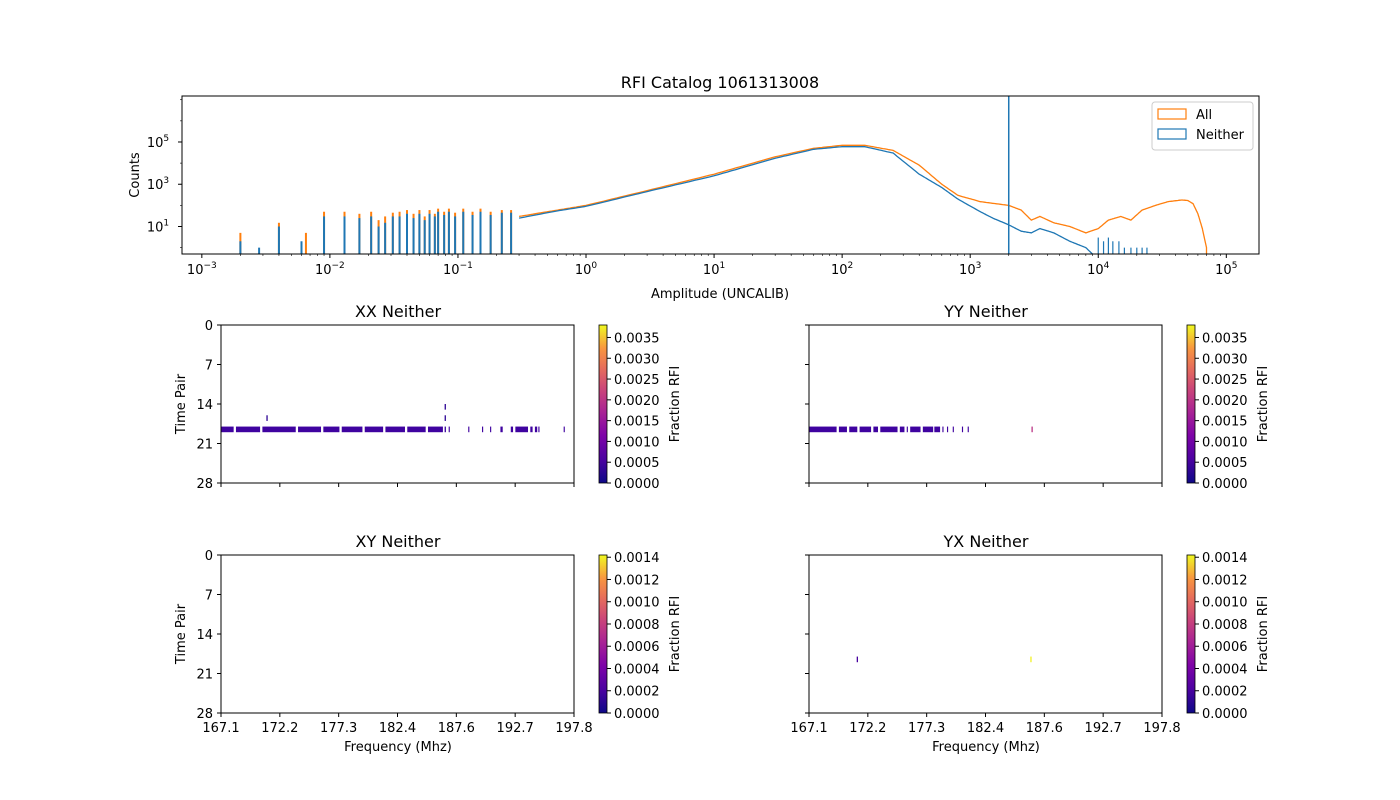  I want to click on histogram-ylabel: Counts, so click(135, 175).